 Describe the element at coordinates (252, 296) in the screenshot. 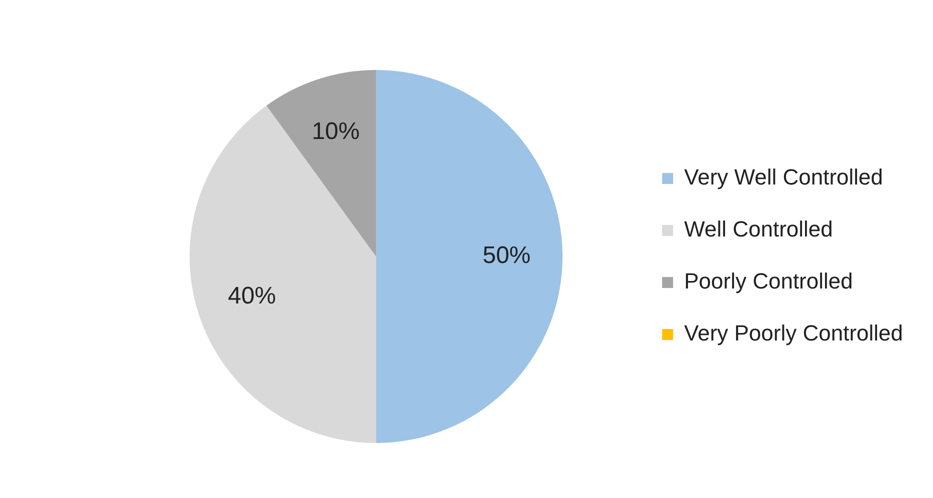

I see `data-label: 40%` at that location.